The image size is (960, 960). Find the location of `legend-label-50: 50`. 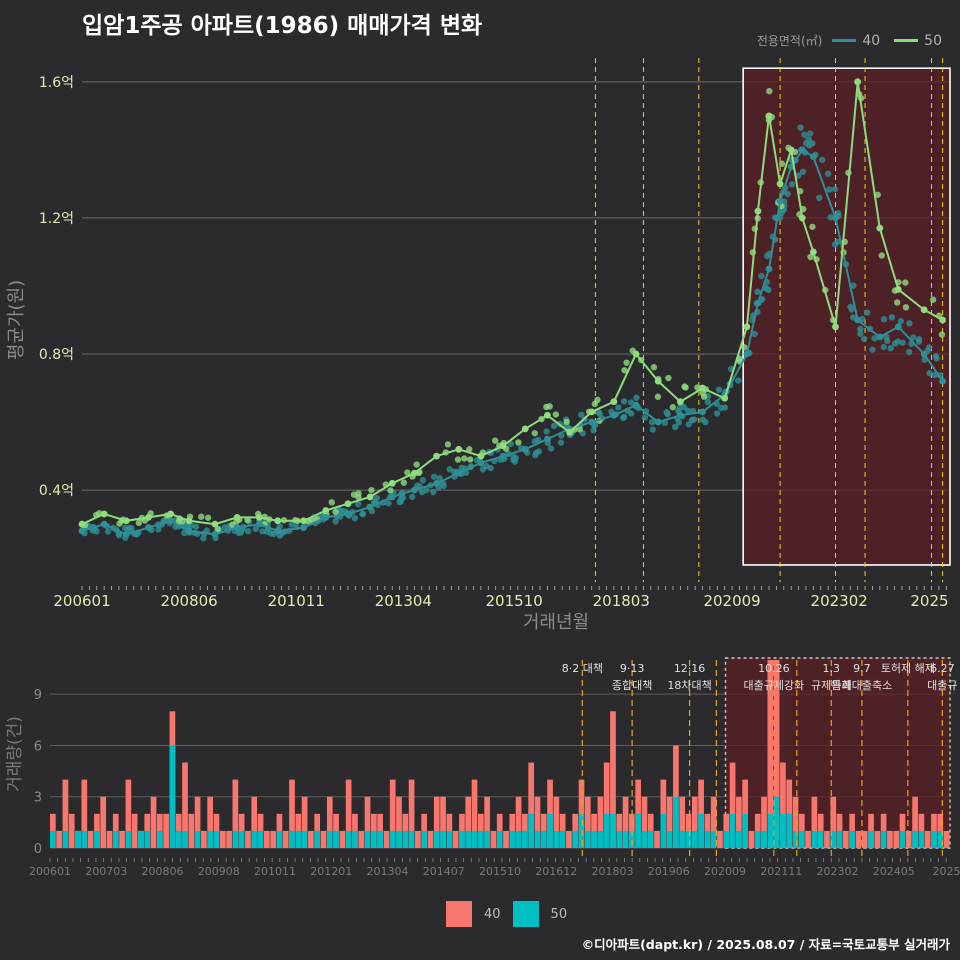

legend-label-50: 50 is located at coordinates (933, 40).